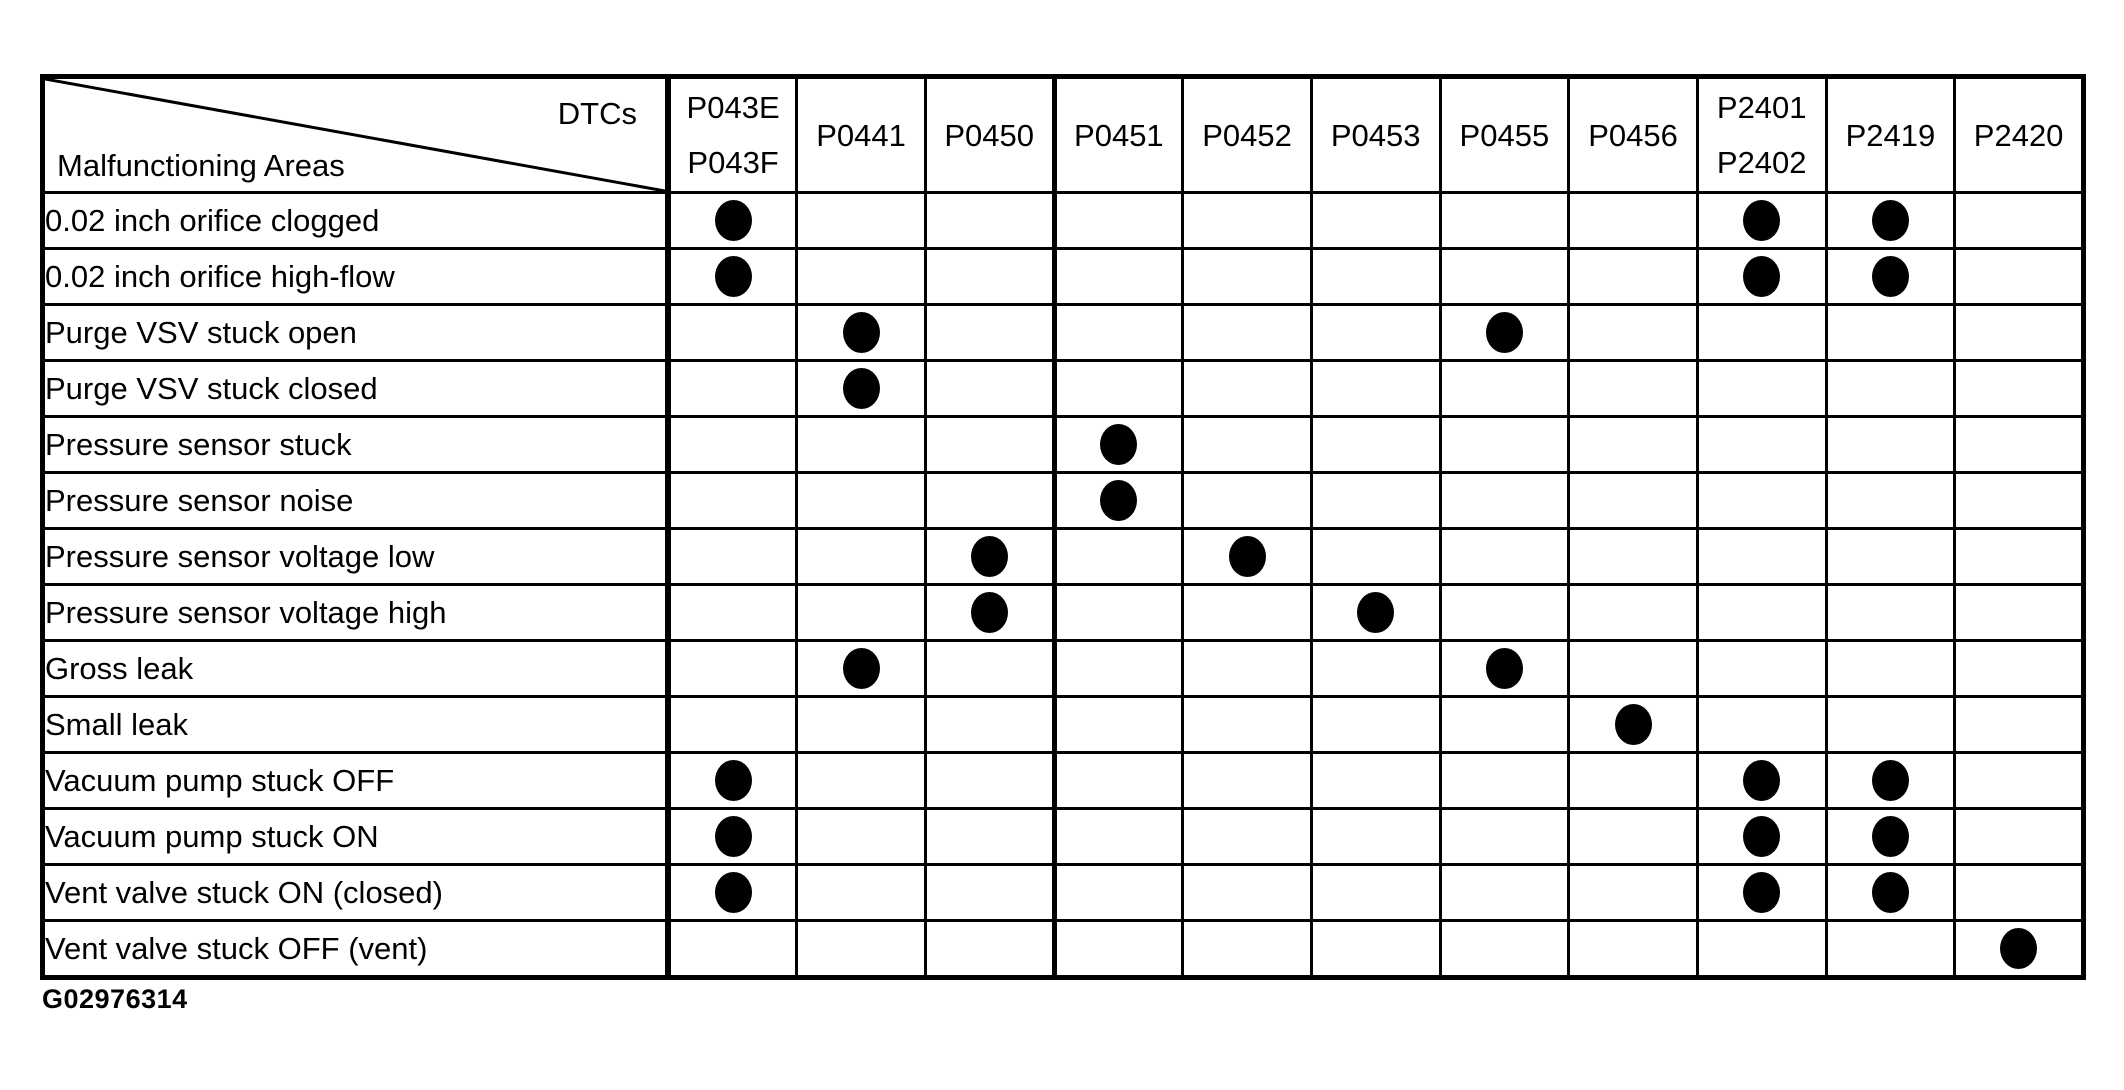 The image size is (2124, 1090). What do you see at coordinates (115, 999) in the screenshot?
I see `figure-id: G02976314` at bounding box center [115, 999].